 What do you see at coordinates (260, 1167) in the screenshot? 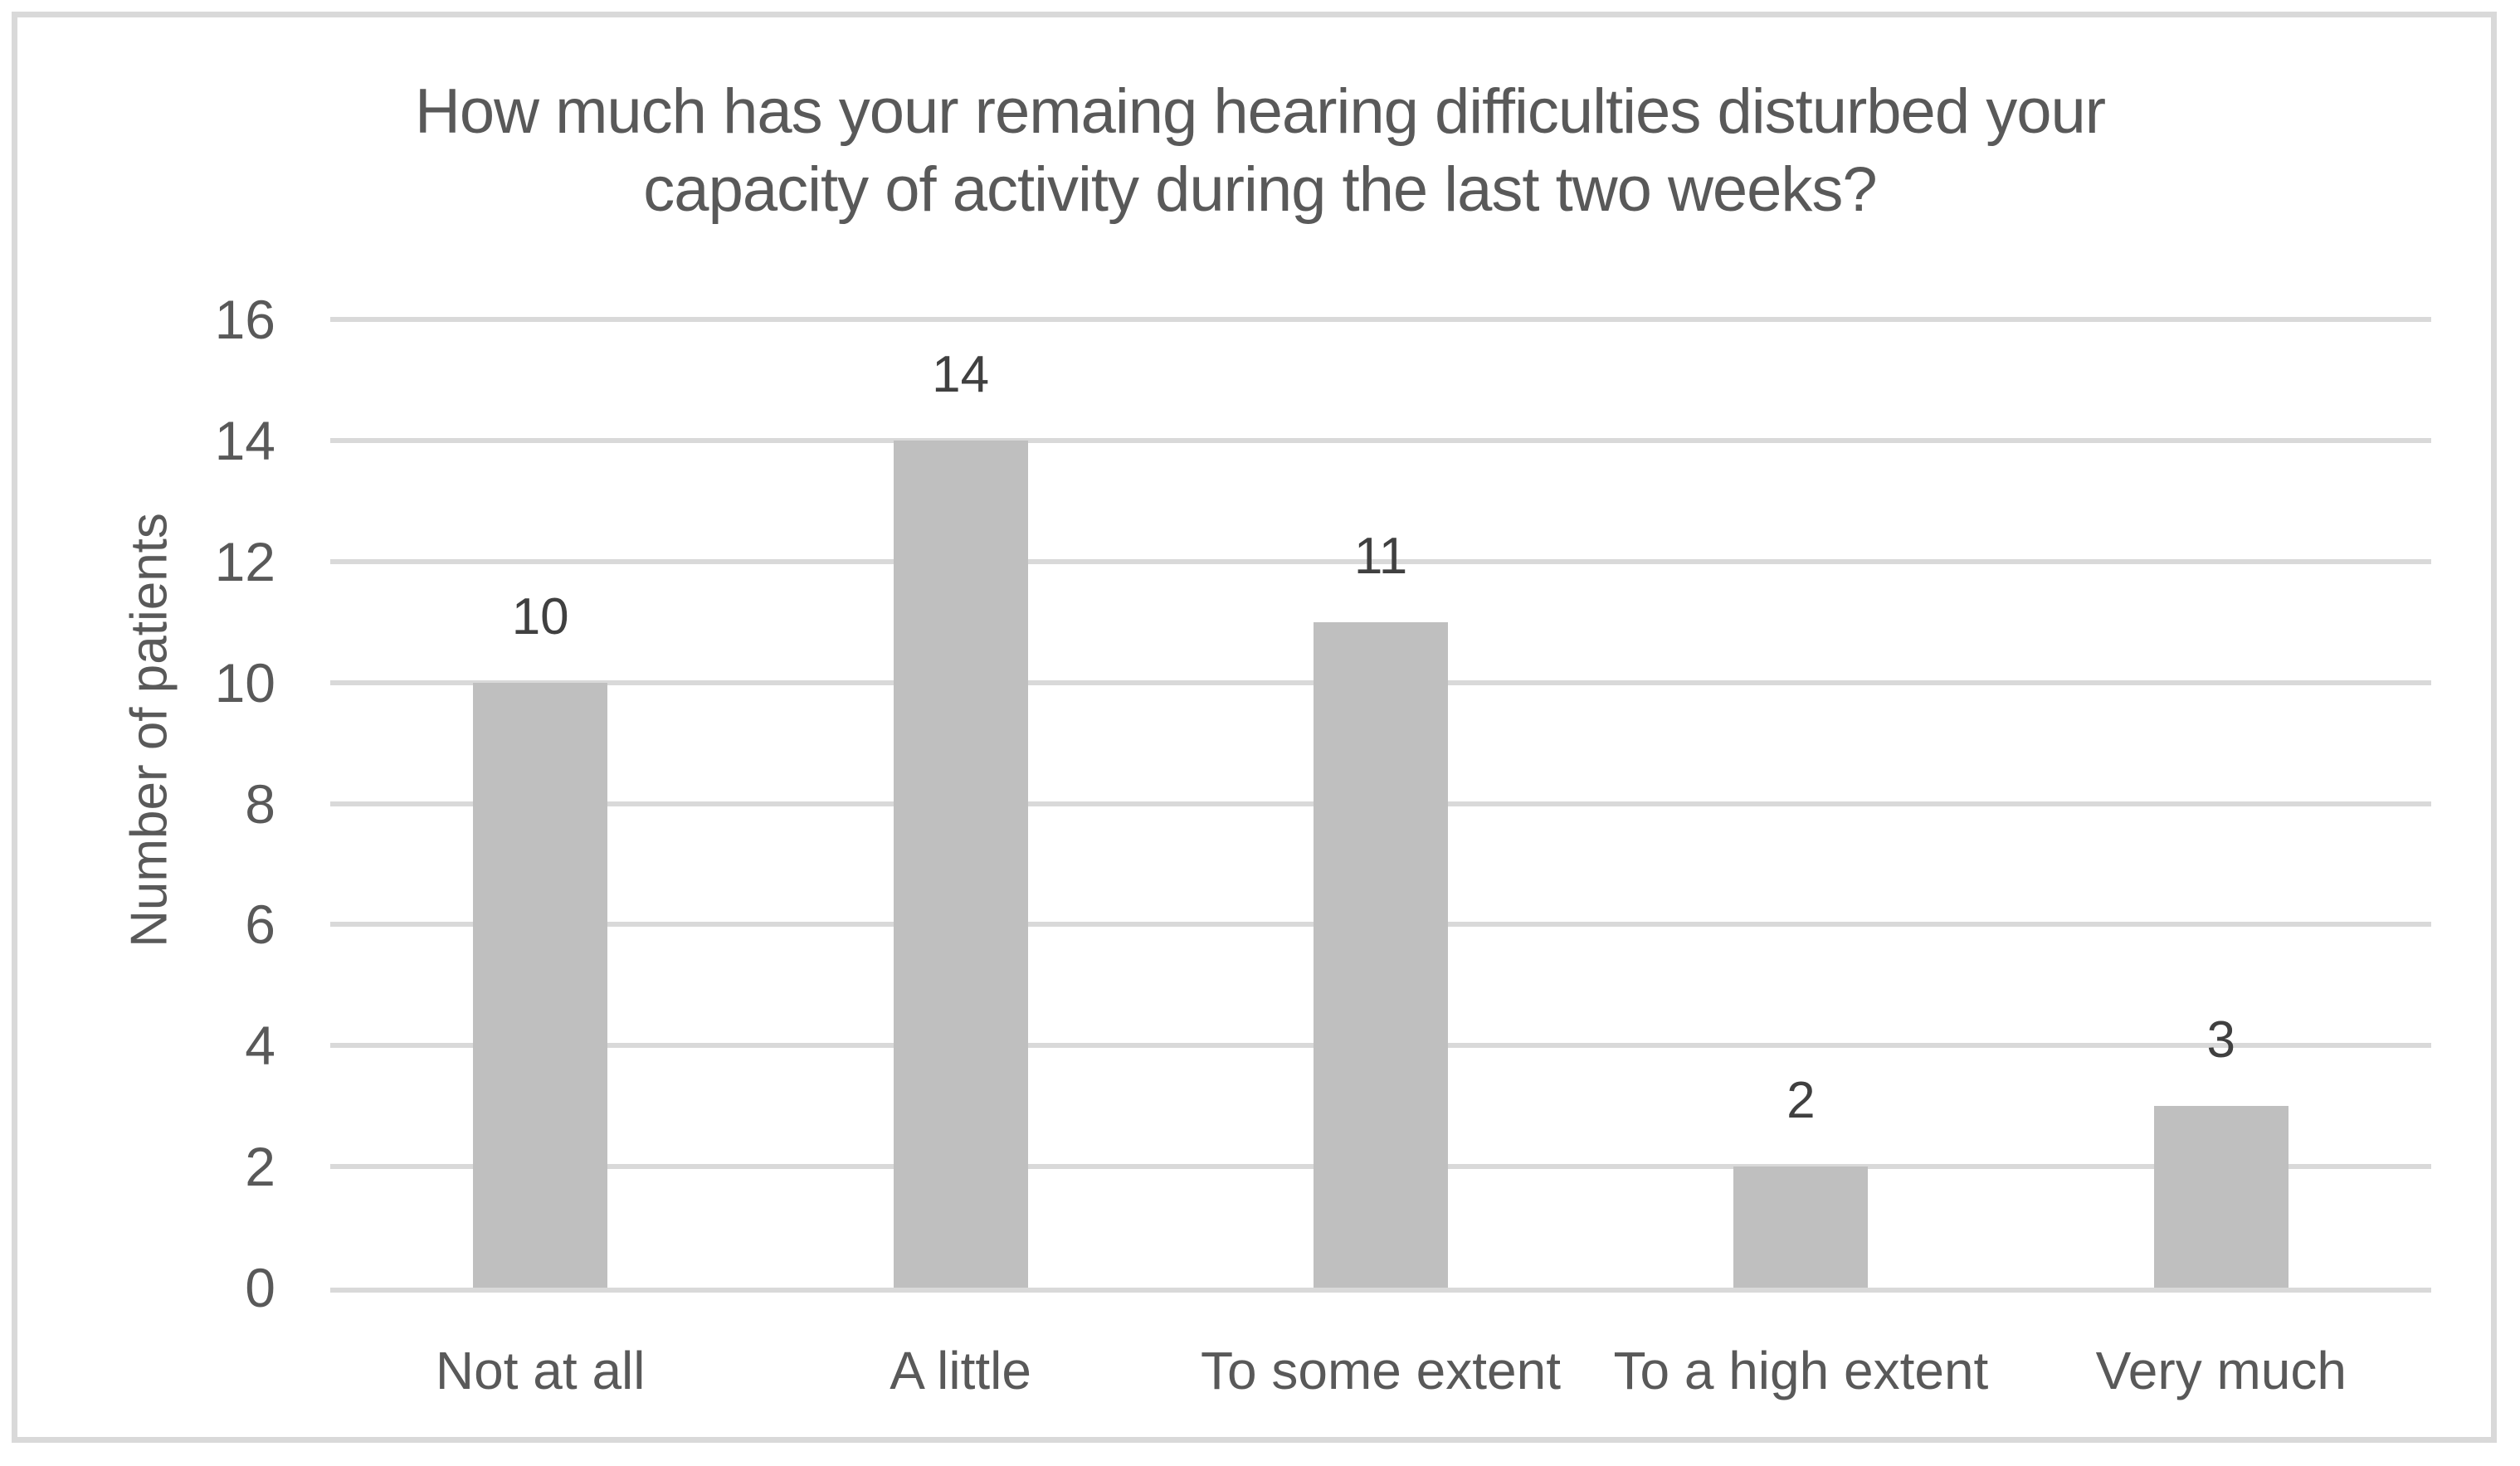
I see `y-tick-label: 2` at bounding box center [260, 1167].